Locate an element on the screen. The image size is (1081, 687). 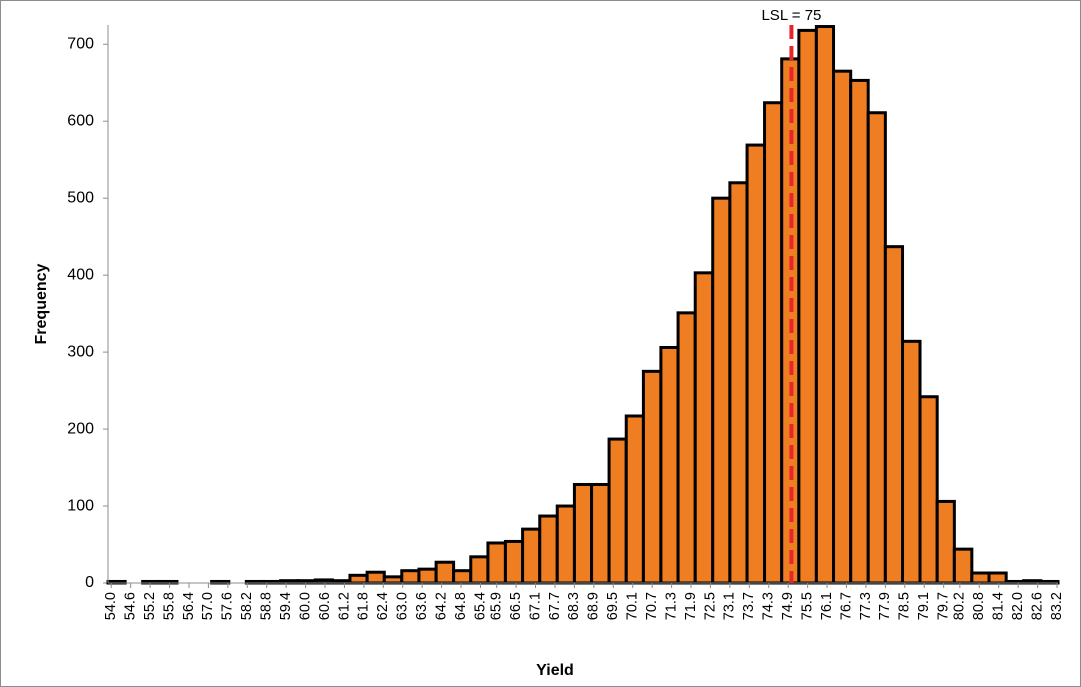
x-tick-label: 63.0 is located at coordinates (403, 606).